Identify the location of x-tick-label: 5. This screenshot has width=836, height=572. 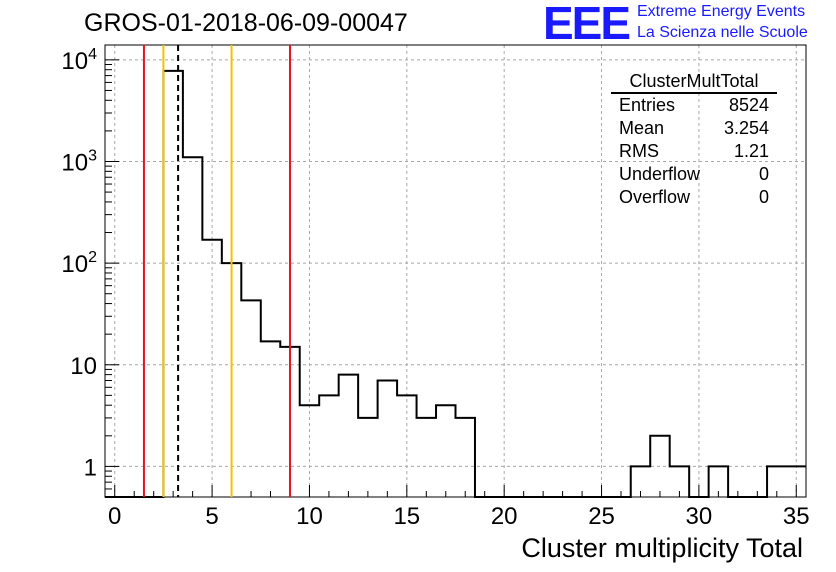
(211, 516).